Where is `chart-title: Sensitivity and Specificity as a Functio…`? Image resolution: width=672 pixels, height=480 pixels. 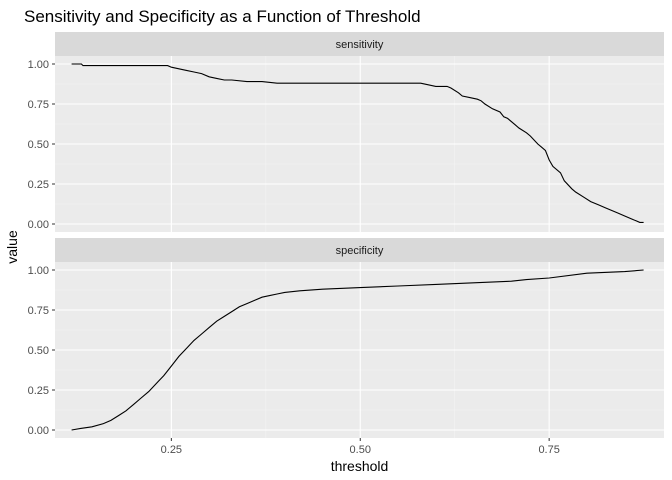
chart-title: Sensitivity and Specificity as a Functio… is located at coordinates (222, 16).